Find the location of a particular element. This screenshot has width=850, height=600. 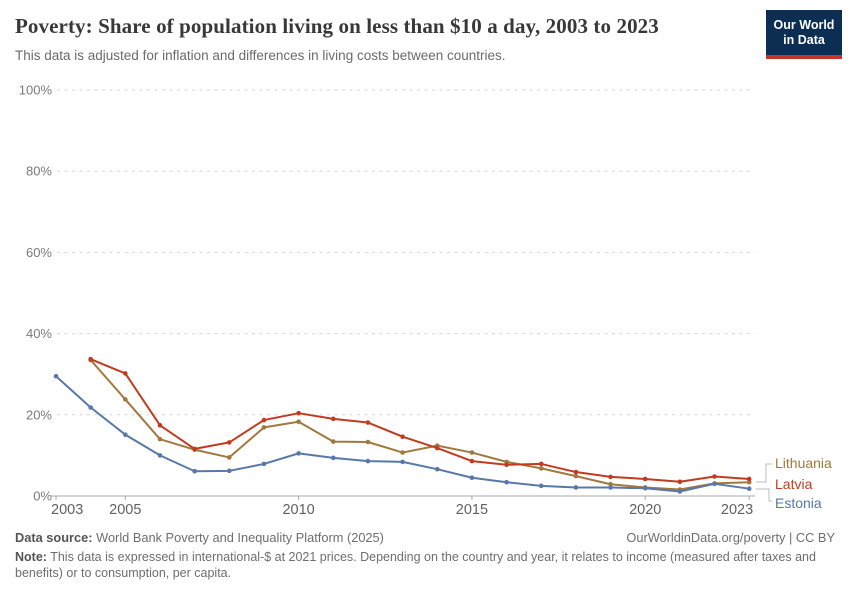

data-point-lithuania-2006 is located at coordinates (160, 439).